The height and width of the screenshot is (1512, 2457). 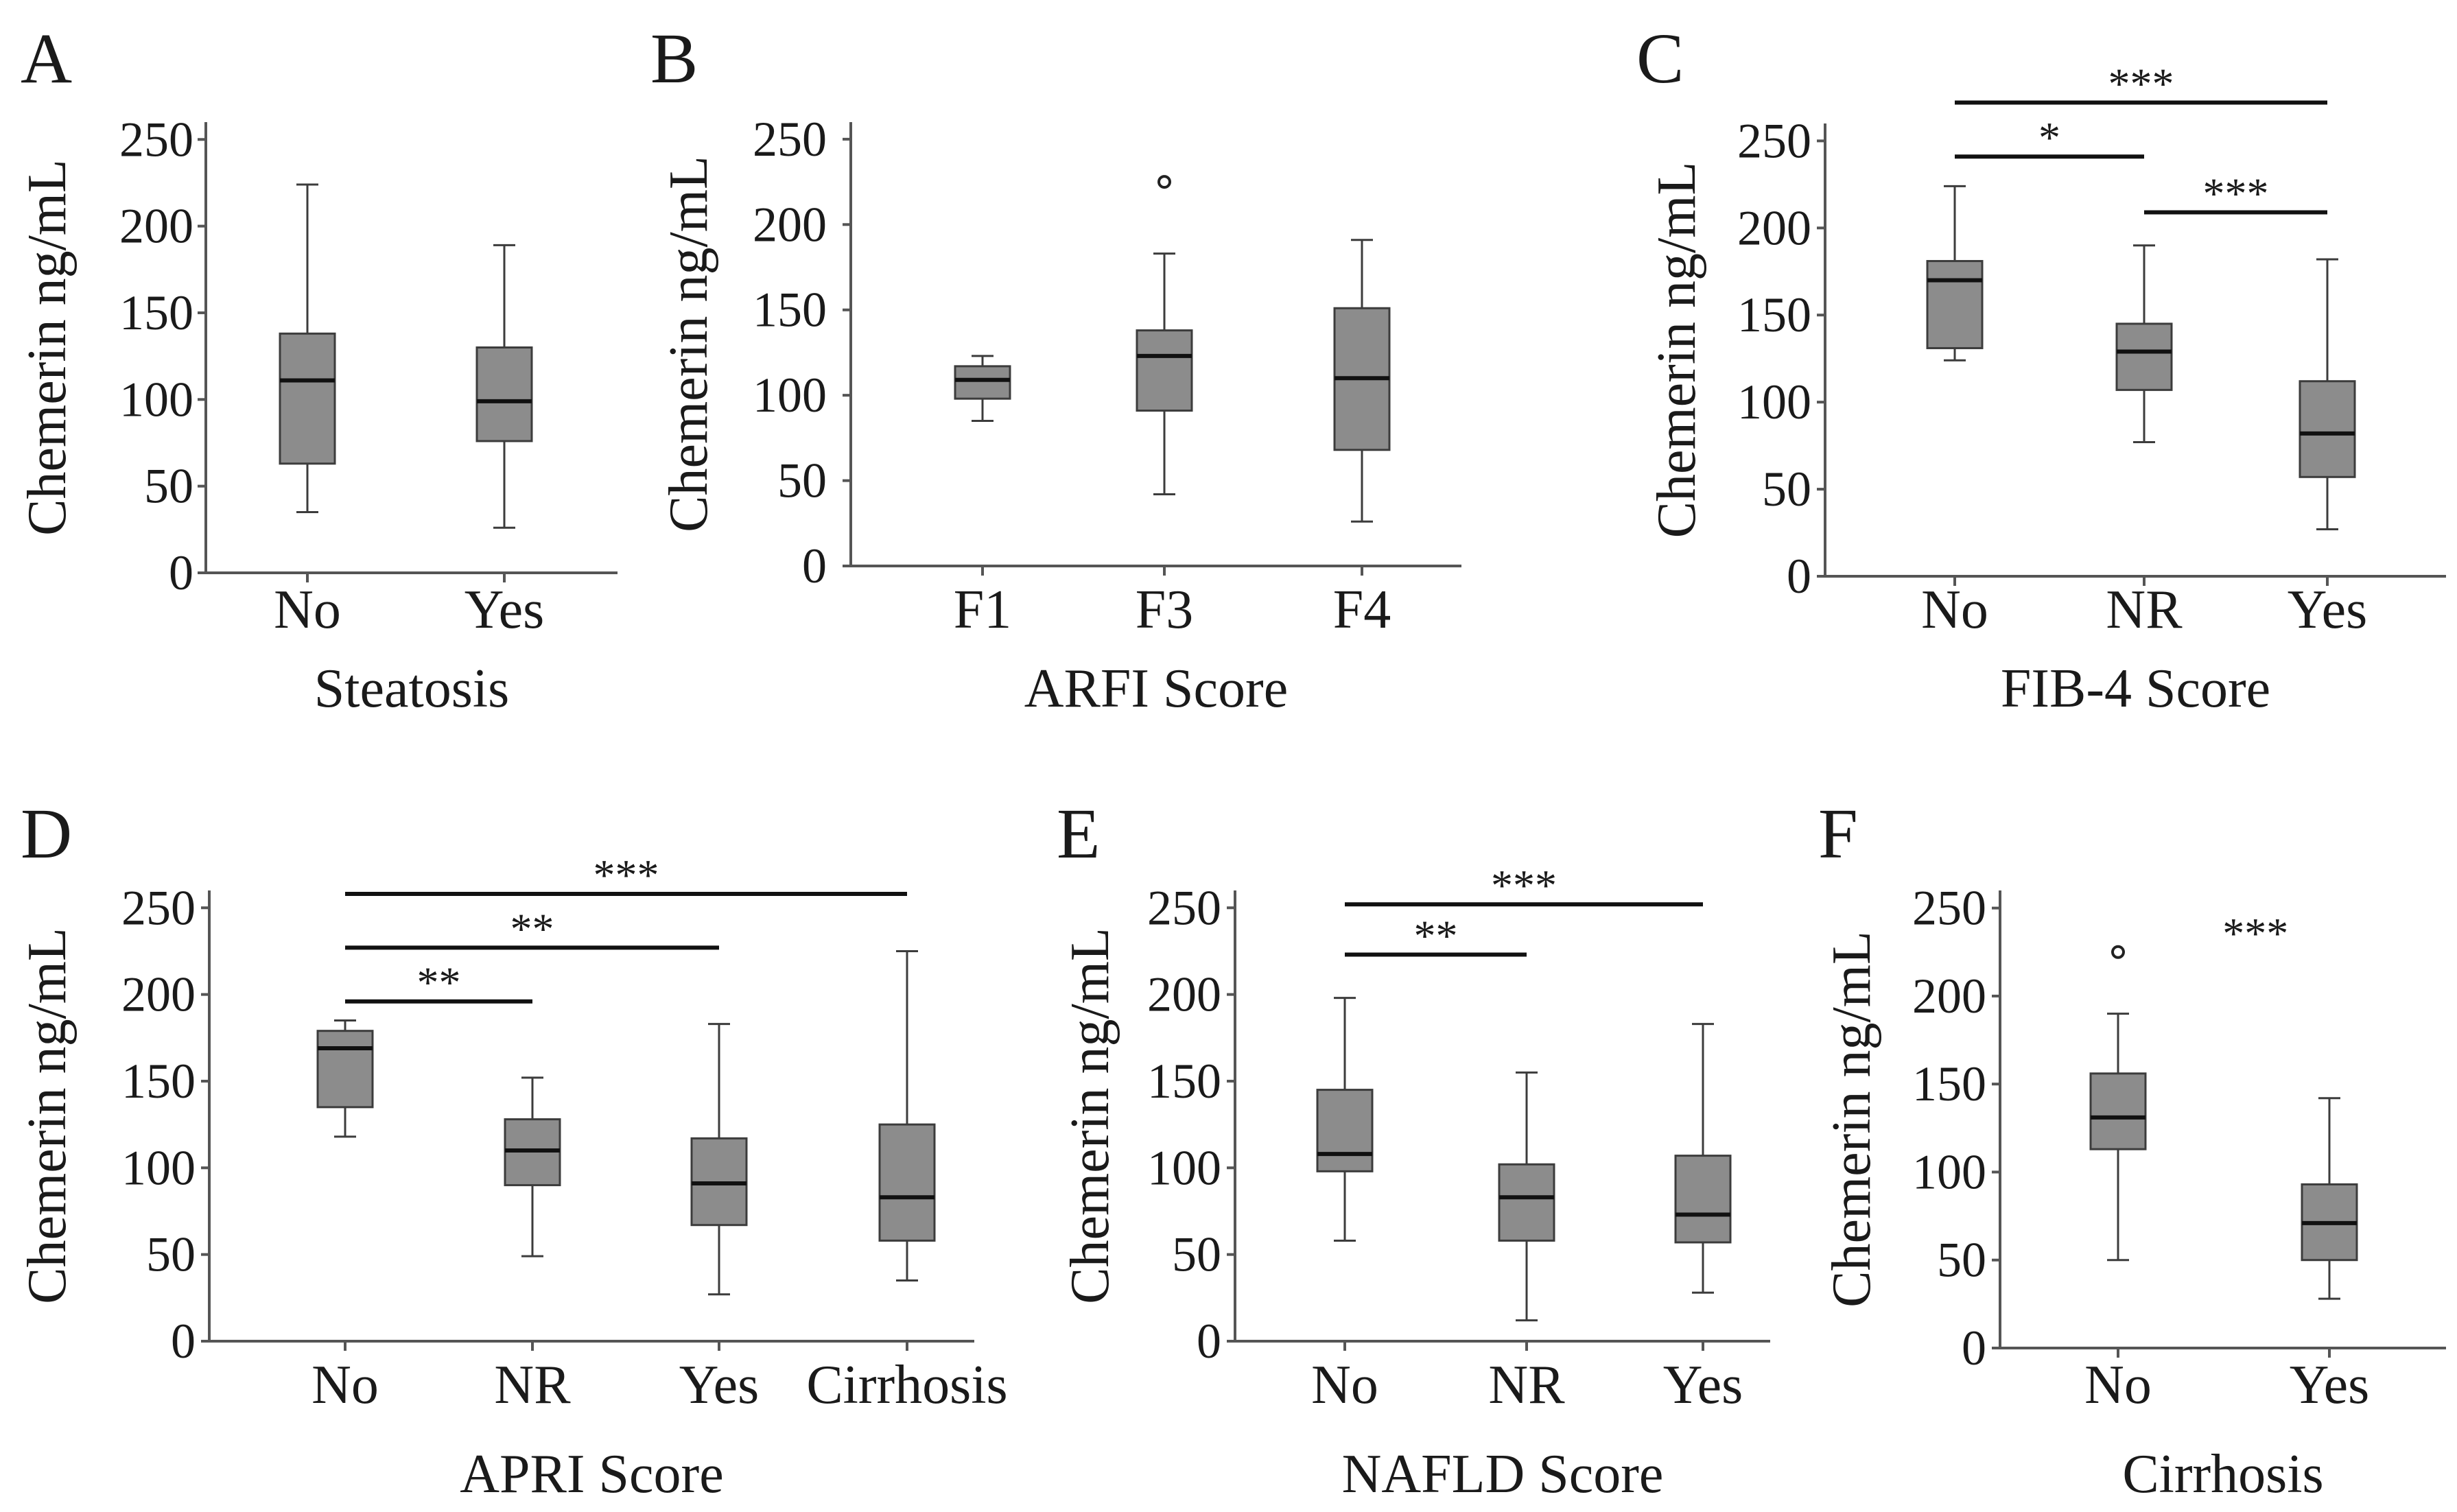 I want to click on box-f3, so click(x=1165, y=371).